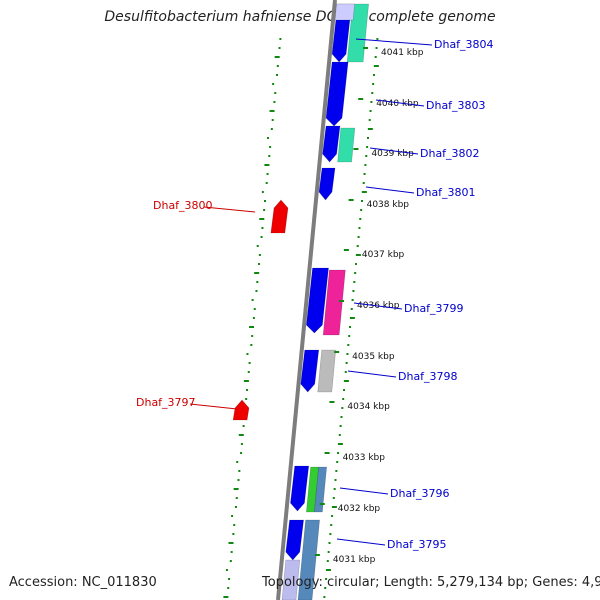 Image resolution: width=600 pixels, height=600 pixels. Describe the element at coordinates (456, 105) in the screenshot. I see `gene-label-dhaf_3803: Dhaf_3803` at that location.